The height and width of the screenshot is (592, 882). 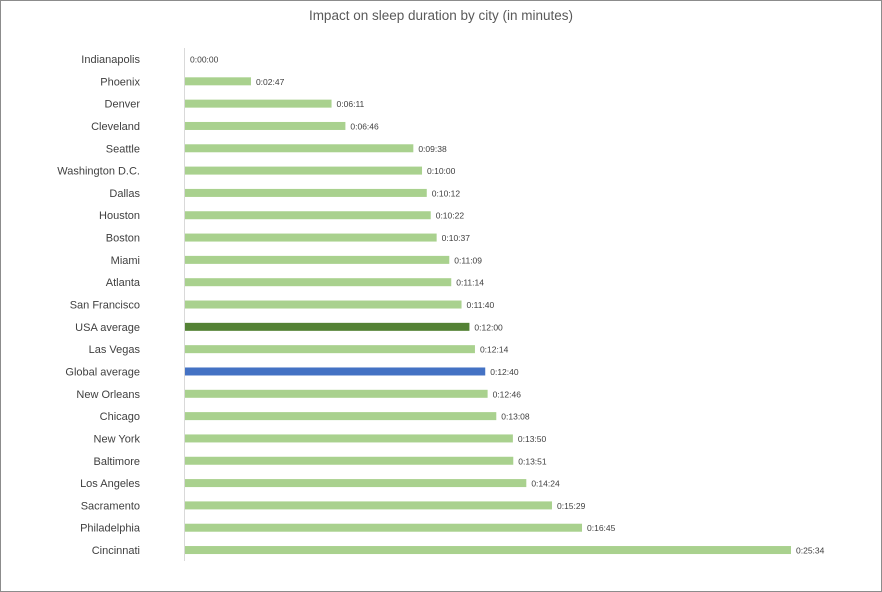 What do you see at coordinates (532, 461) in the screenshot?
I see `data-label-baltimore: 0:13:51` at bounding box center [532, 461].